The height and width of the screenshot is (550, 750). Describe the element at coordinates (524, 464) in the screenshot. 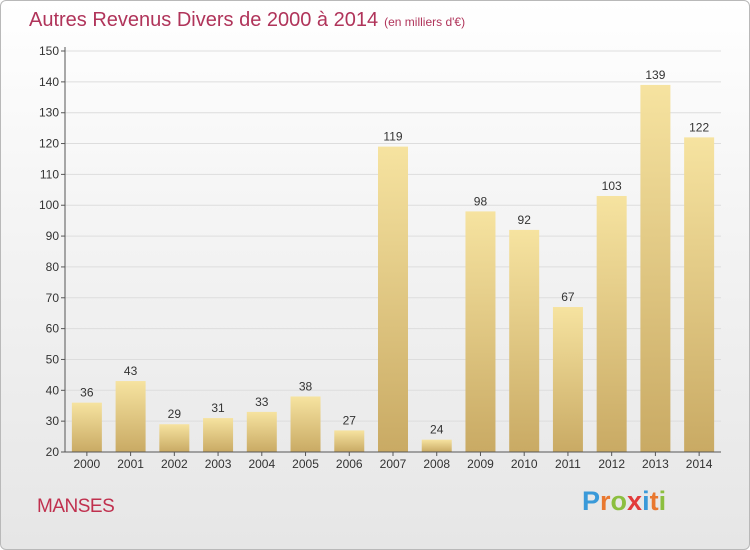

I see `x-tick-label: 2010` at that location.